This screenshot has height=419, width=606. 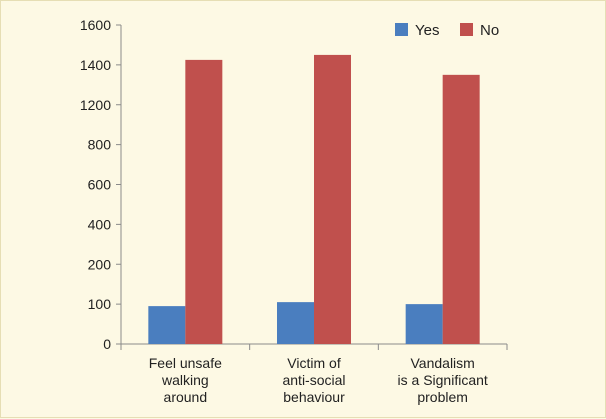 I want to click on y-tick-label: 600, so click(x=100, y=185).